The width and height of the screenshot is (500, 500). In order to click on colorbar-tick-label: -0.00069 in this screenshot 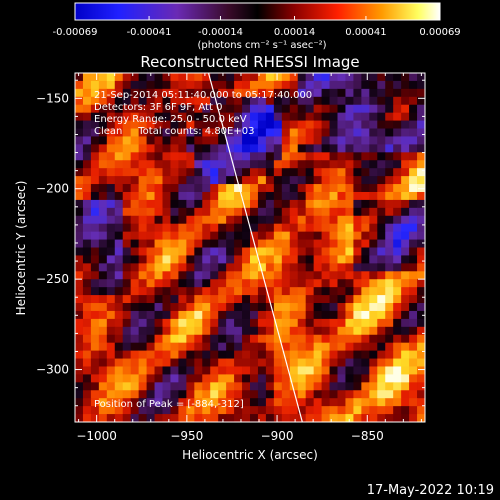, I will do `click(75, 32)`.